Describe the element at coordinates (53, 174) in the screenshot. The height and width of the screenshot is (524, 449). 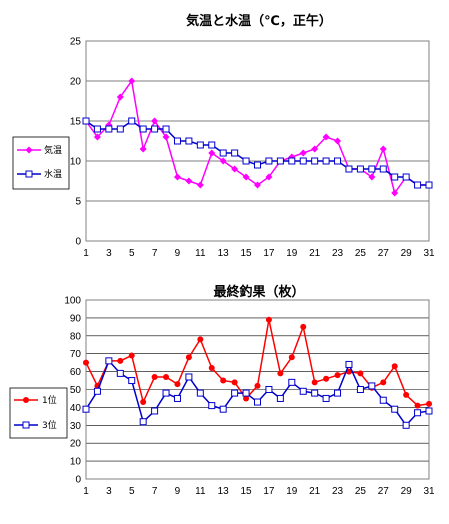
I see `legend-label-suion: 水温` at that location.